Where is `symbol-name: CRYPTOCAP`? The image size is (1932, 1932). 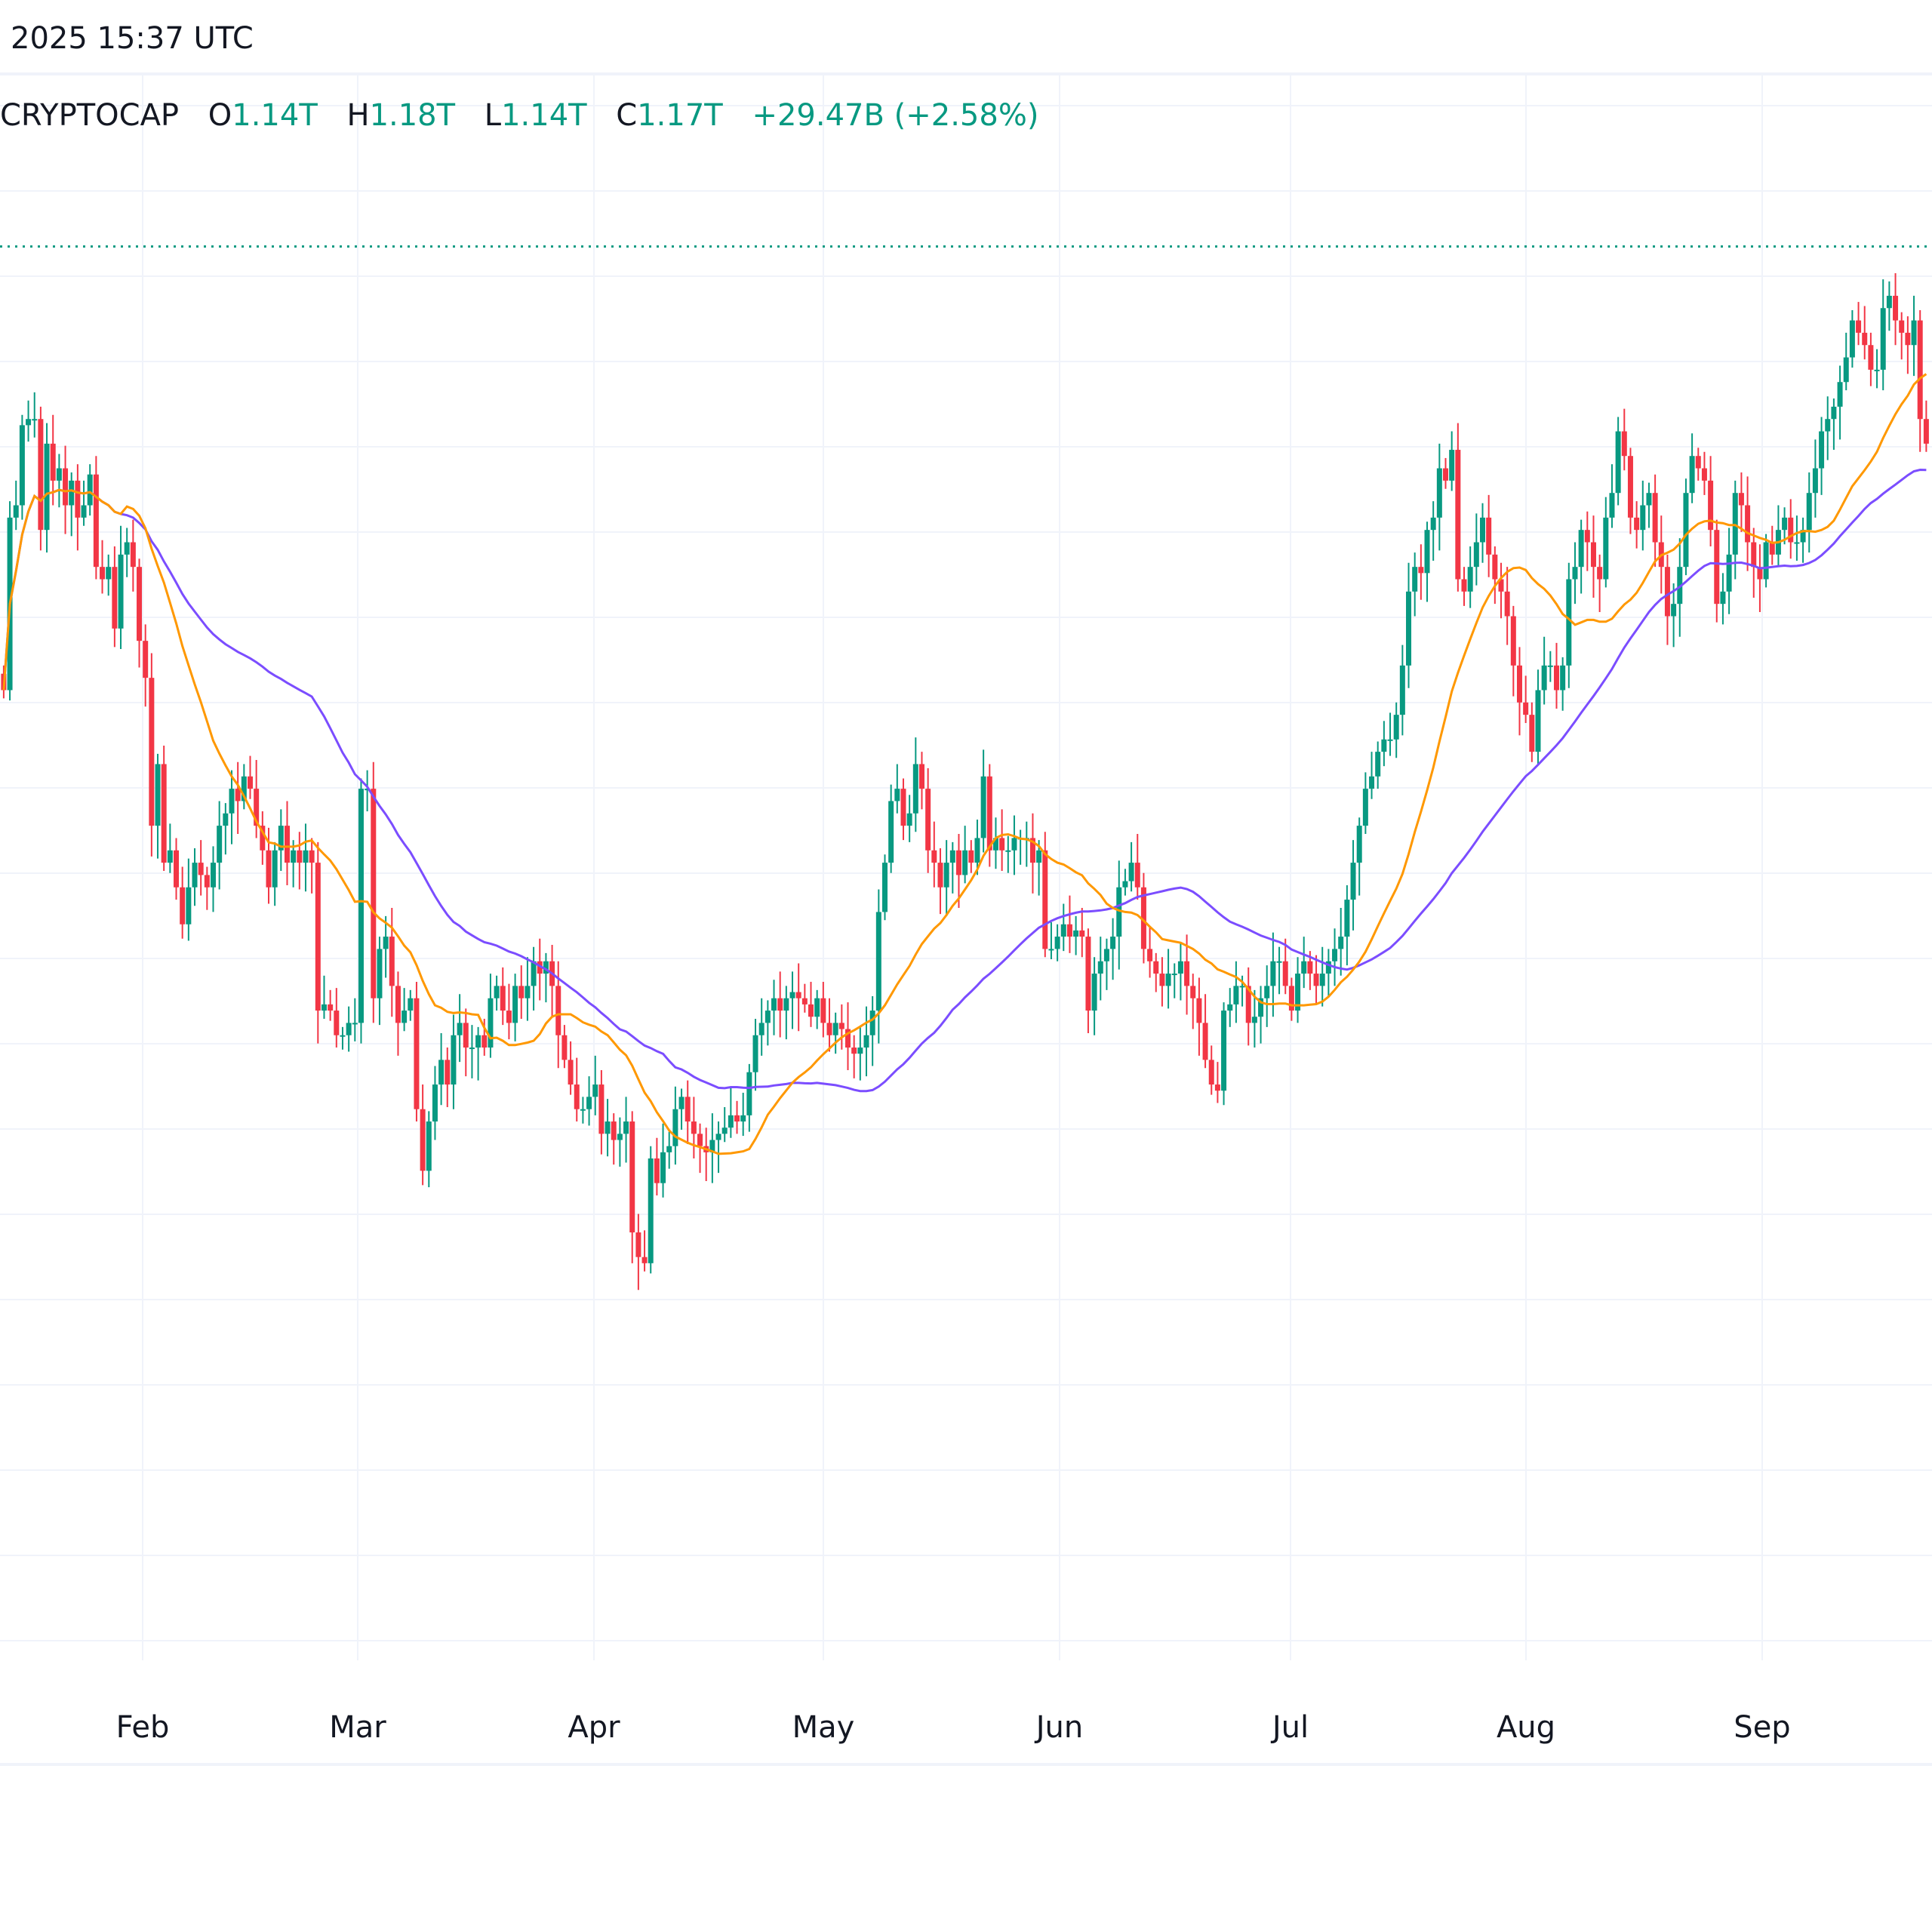
symbol-name: CRYPTOCAP is located at coordinates (90, 115).